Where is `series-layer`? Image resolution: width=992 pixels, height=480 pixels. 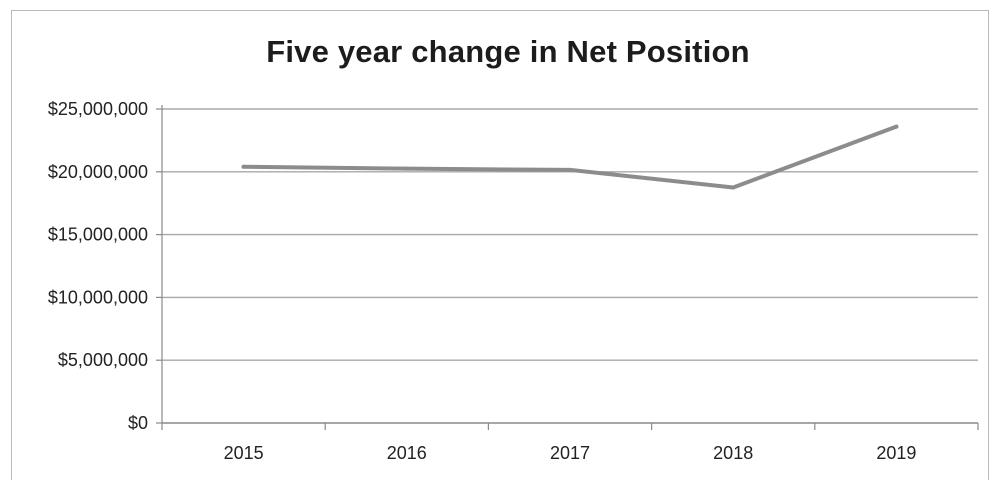 series-layer is located at coordinates (570, 157).